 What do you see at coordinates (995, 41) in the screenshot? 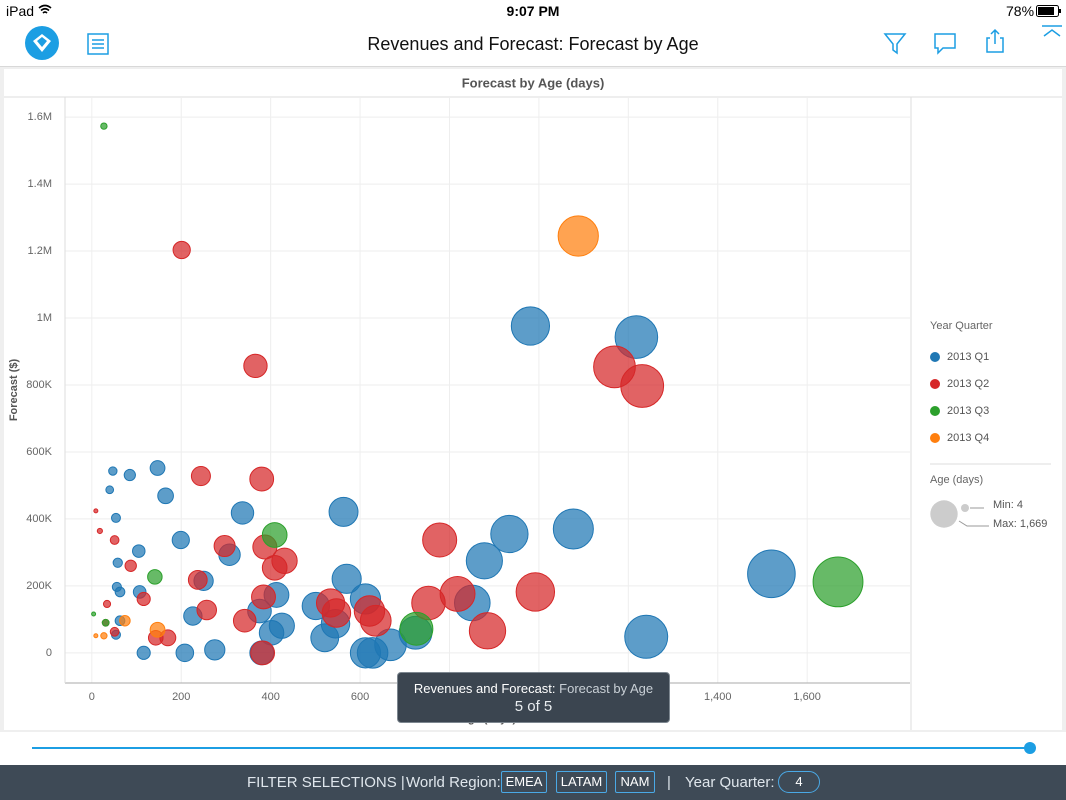
I see `share-icon` at bounding box center [995, 41].